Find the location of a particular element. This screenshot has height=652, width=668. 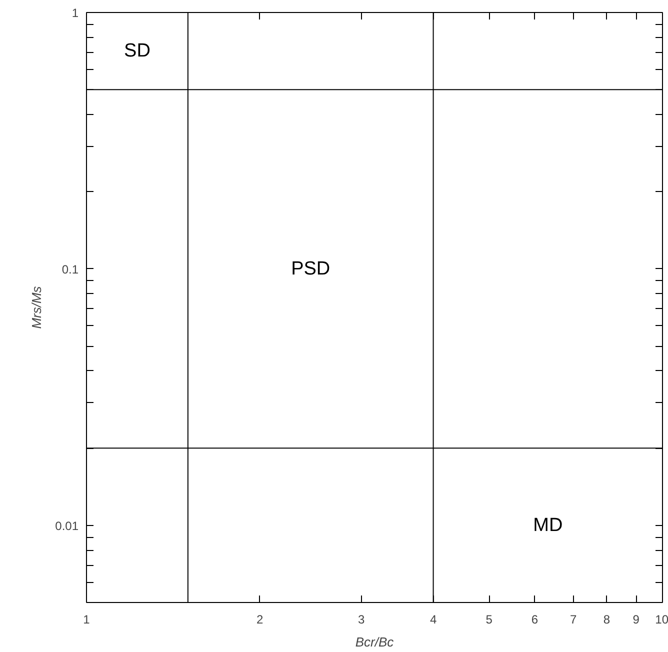

x-tick-label: 4 is located at coordinates (433, 619).